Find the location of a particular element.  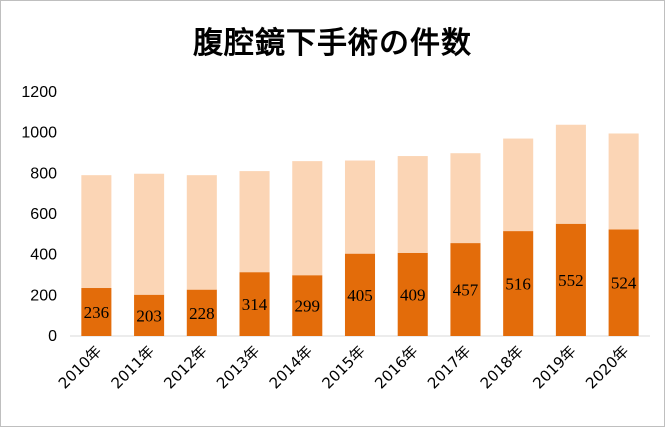

data-label: 457 is located at coordinates (466, 290).